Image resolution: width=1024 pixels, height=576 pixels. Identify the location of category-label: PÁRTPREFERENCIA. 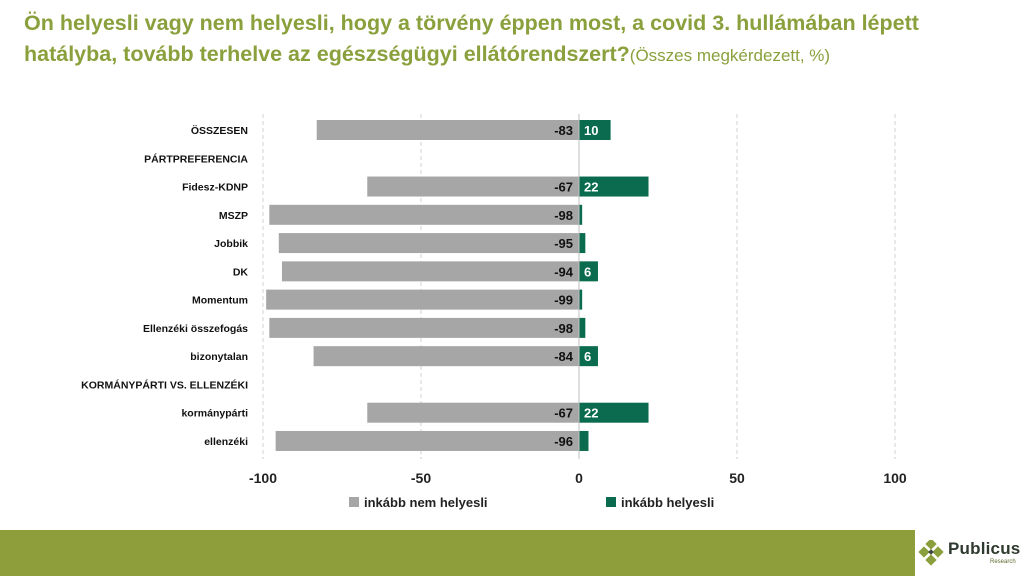
(196, 158).